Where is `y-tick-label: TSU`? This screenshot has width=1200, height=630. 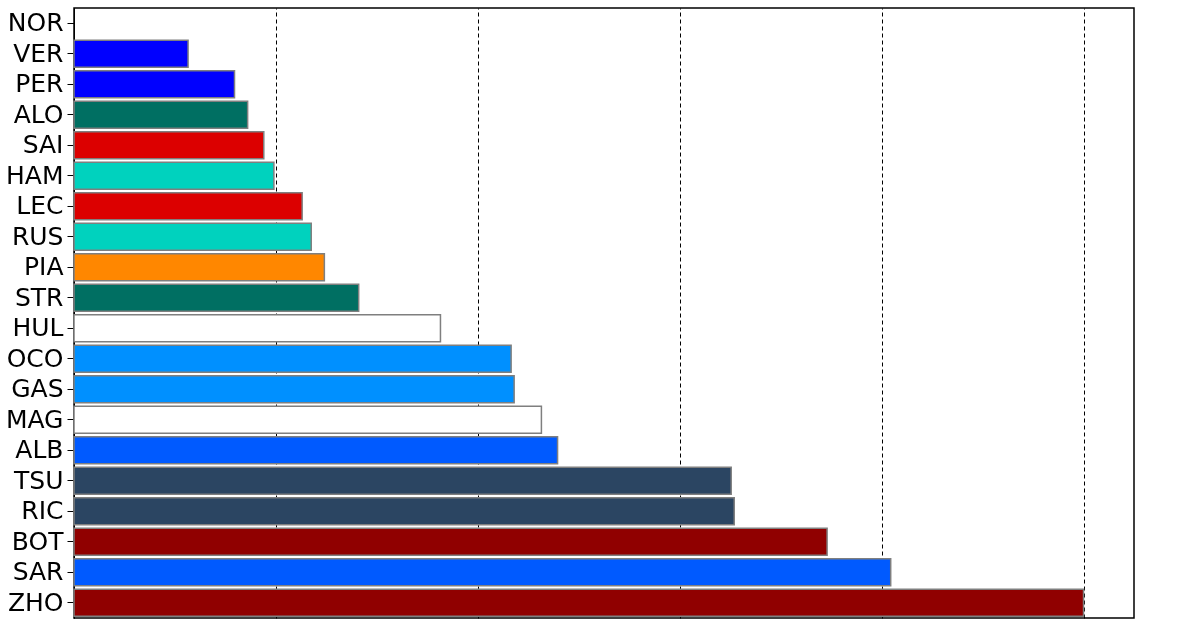 y-tick-label: TSU is located at coordinates (38, 480).